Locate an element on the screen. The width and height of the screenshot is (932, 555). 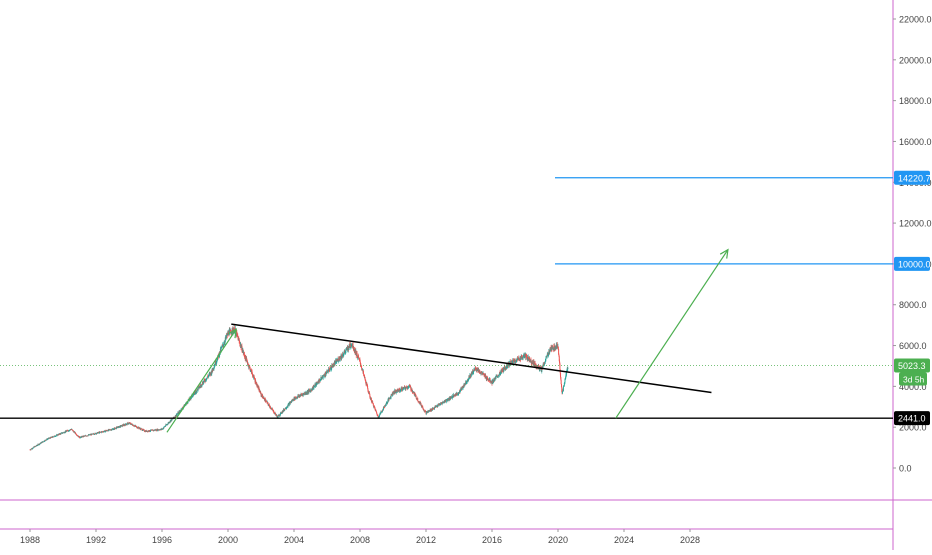
x-tick-label: 1996 is located at coordinates (162, 540).